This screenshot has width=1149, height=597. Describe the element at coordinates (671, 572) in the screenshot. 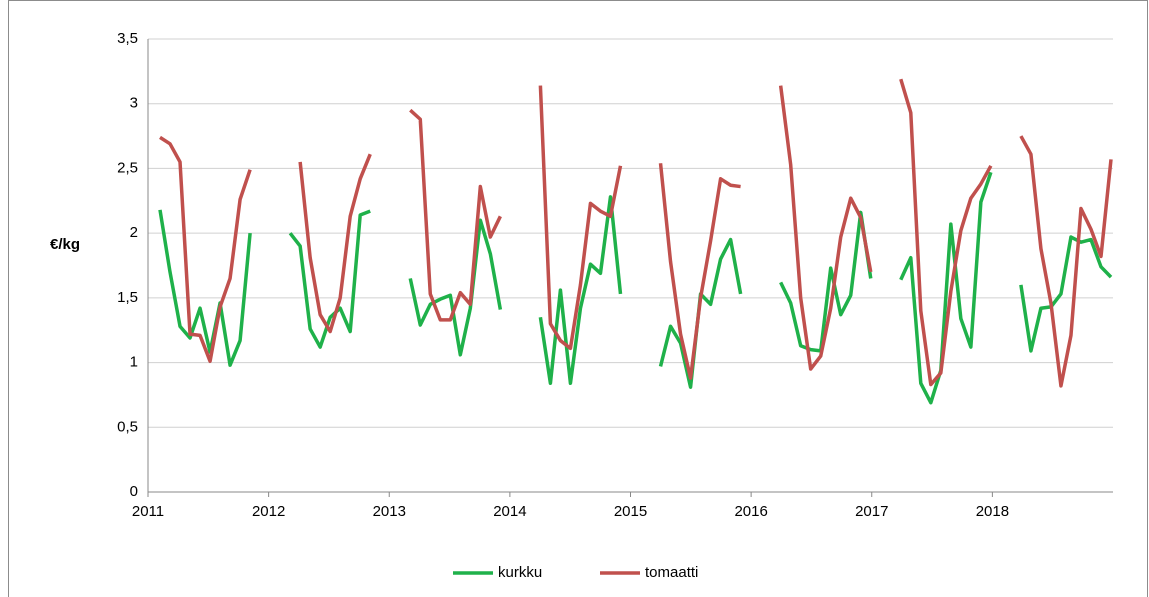

I see `legend-label: tomaatti` at that location.